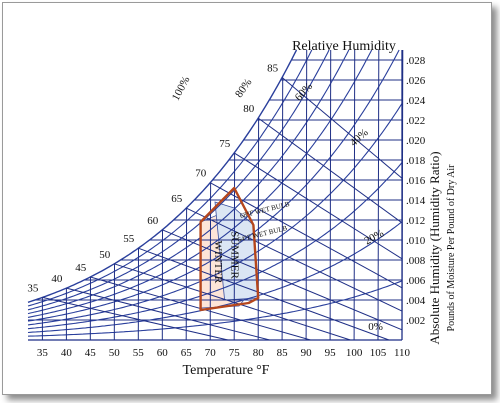 This screenshot has height=403, width=500. What do you see at coordinates (416, 281) in the screenshot?
I see `y-tick-label: .006` at bounding box center [416, 281].